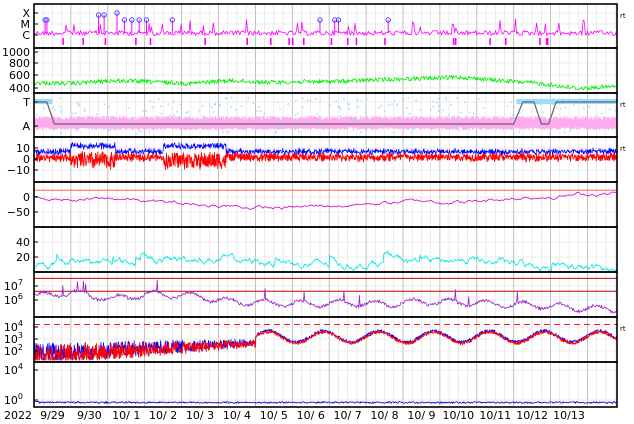  What do you see at coordinates (89, 415) in the screenshot?
I see `x-tick-label: 9/30` at bounding box center [89, 415].